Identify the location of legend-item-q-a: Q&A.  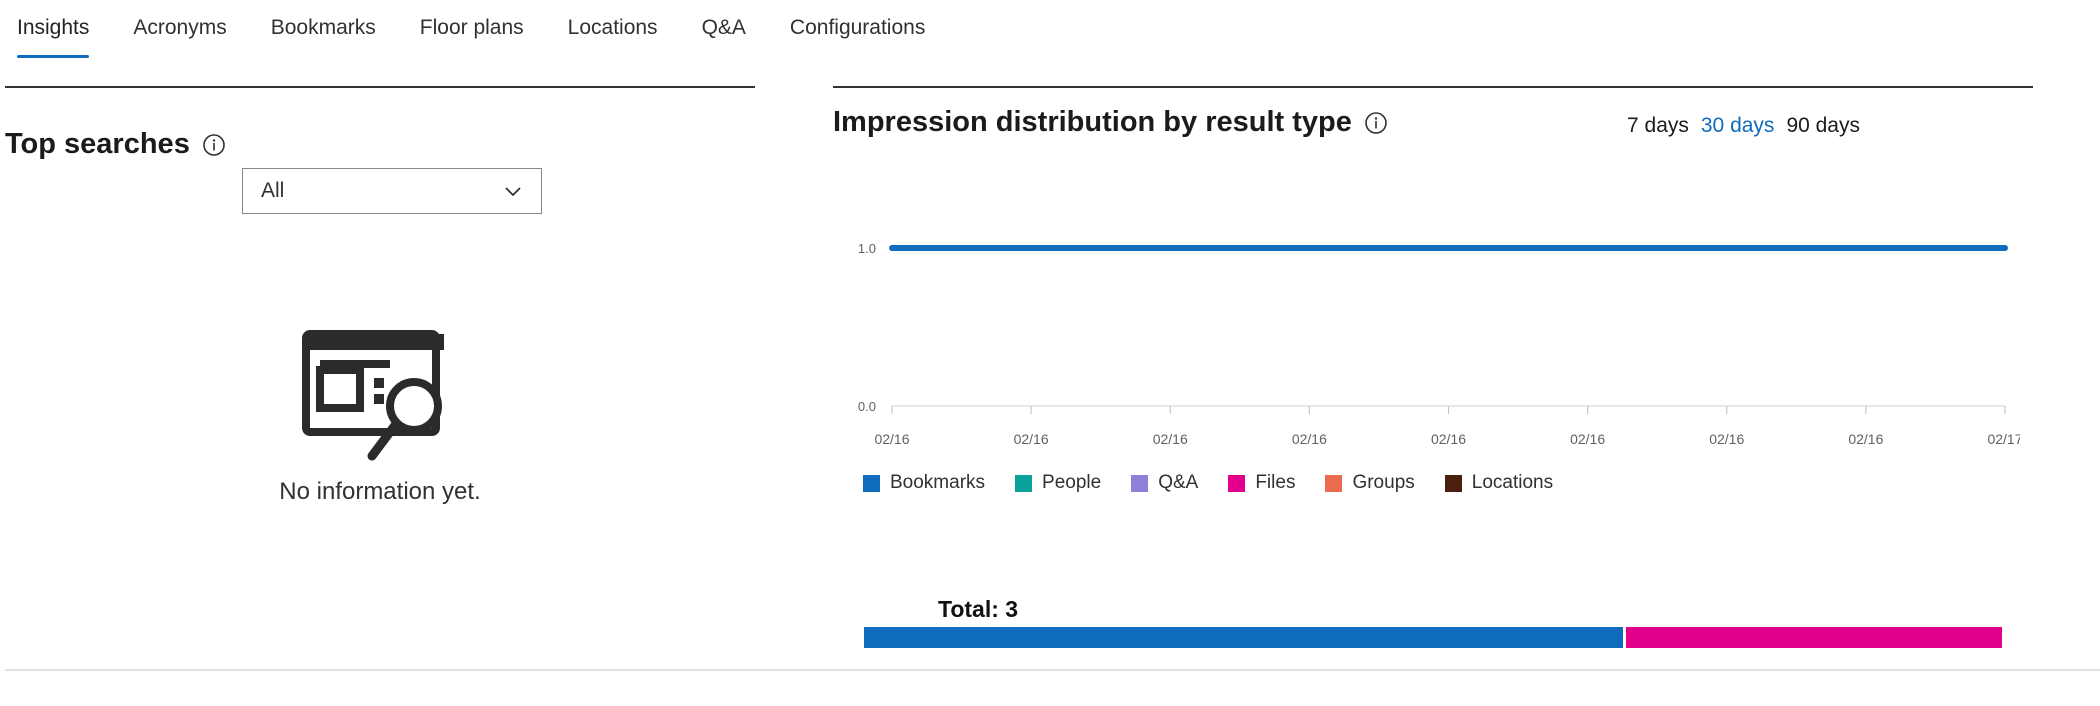
(1164, 483).